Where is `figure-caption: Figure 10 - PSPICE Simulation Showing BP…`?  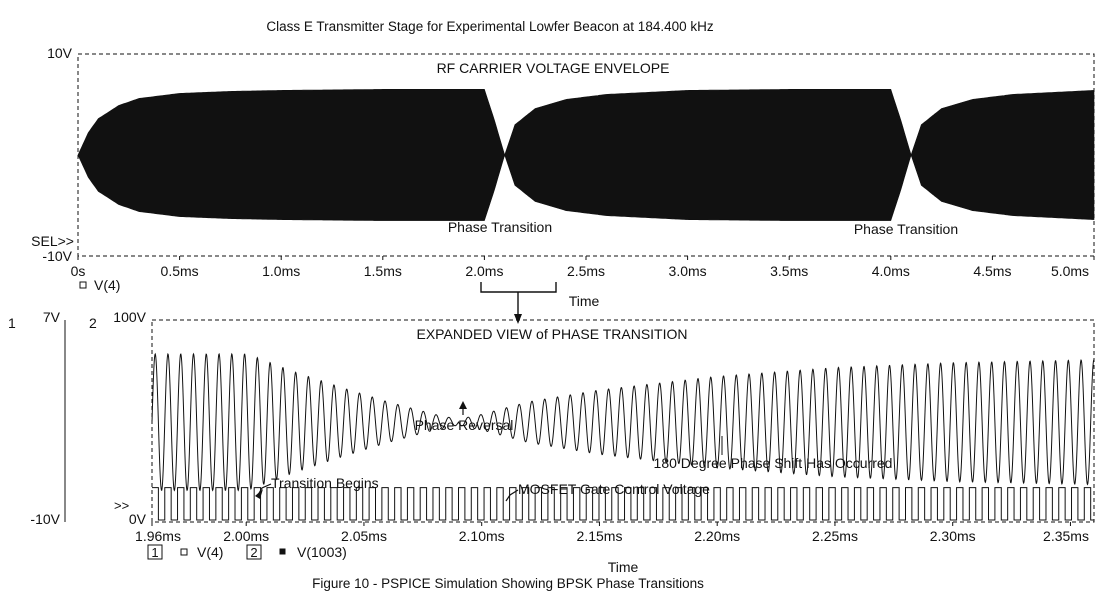
figure-caption: Figure 10 - PSPICE Simulation Showing BP… is located at coordinates (508, 583).